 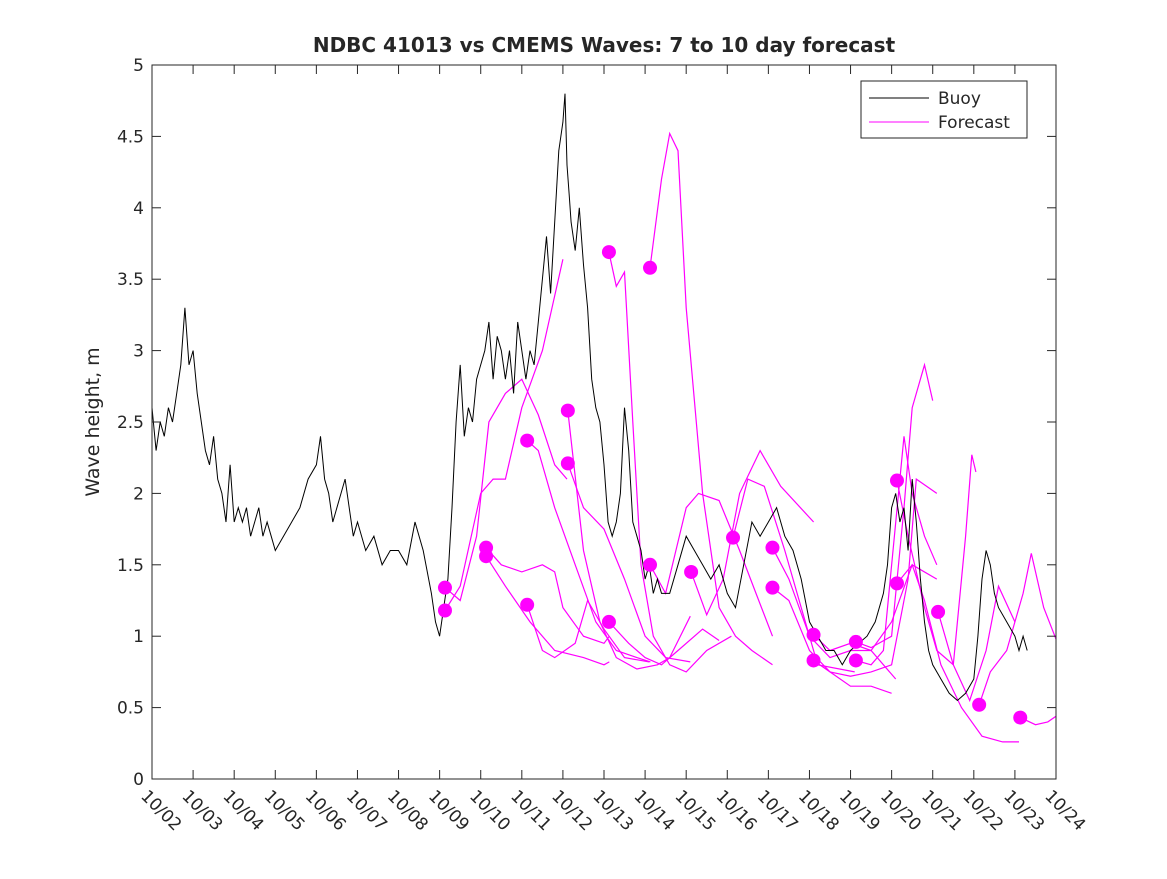 What do you see at coordinates (138, 66) in the screenshot?
I see `y-tick-label: 5` at bounding box center [138, 66].